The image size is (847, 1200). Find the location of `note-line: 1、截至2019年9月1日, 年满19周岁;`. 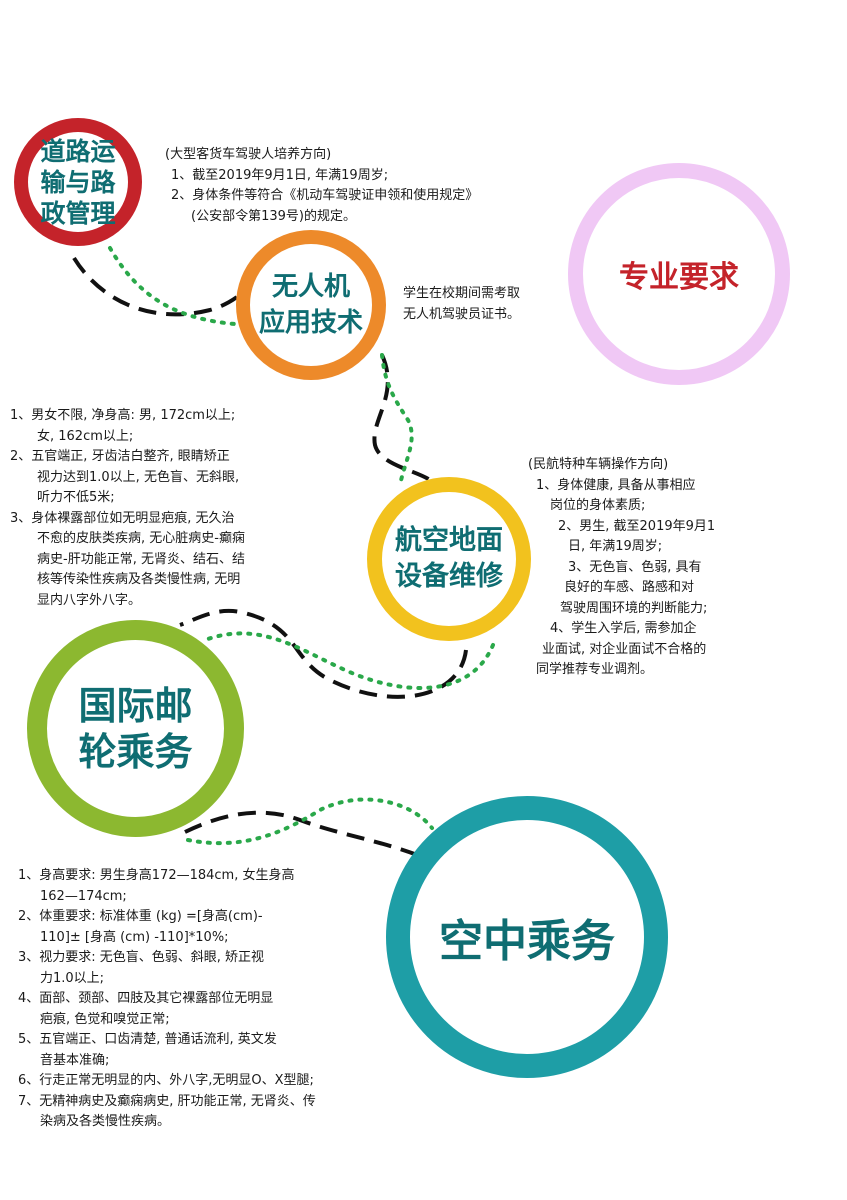

note-line: 1、截至2019年9月1日, 年满19周岁; is located at coordinates (280, 175).